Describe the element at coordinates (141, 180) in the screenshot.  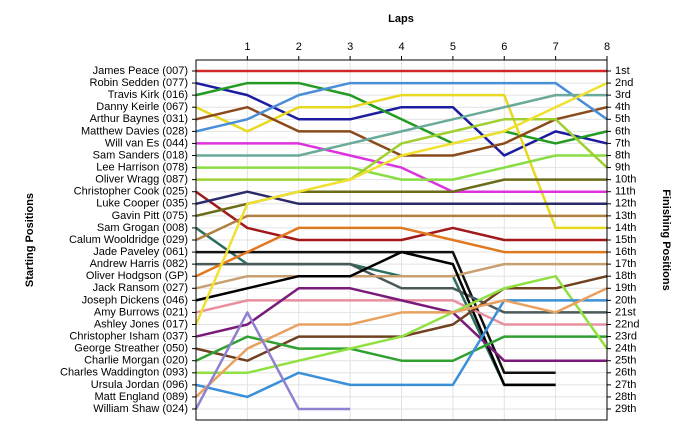
I see `series-label: Oliver Wragg (087)` at that location.